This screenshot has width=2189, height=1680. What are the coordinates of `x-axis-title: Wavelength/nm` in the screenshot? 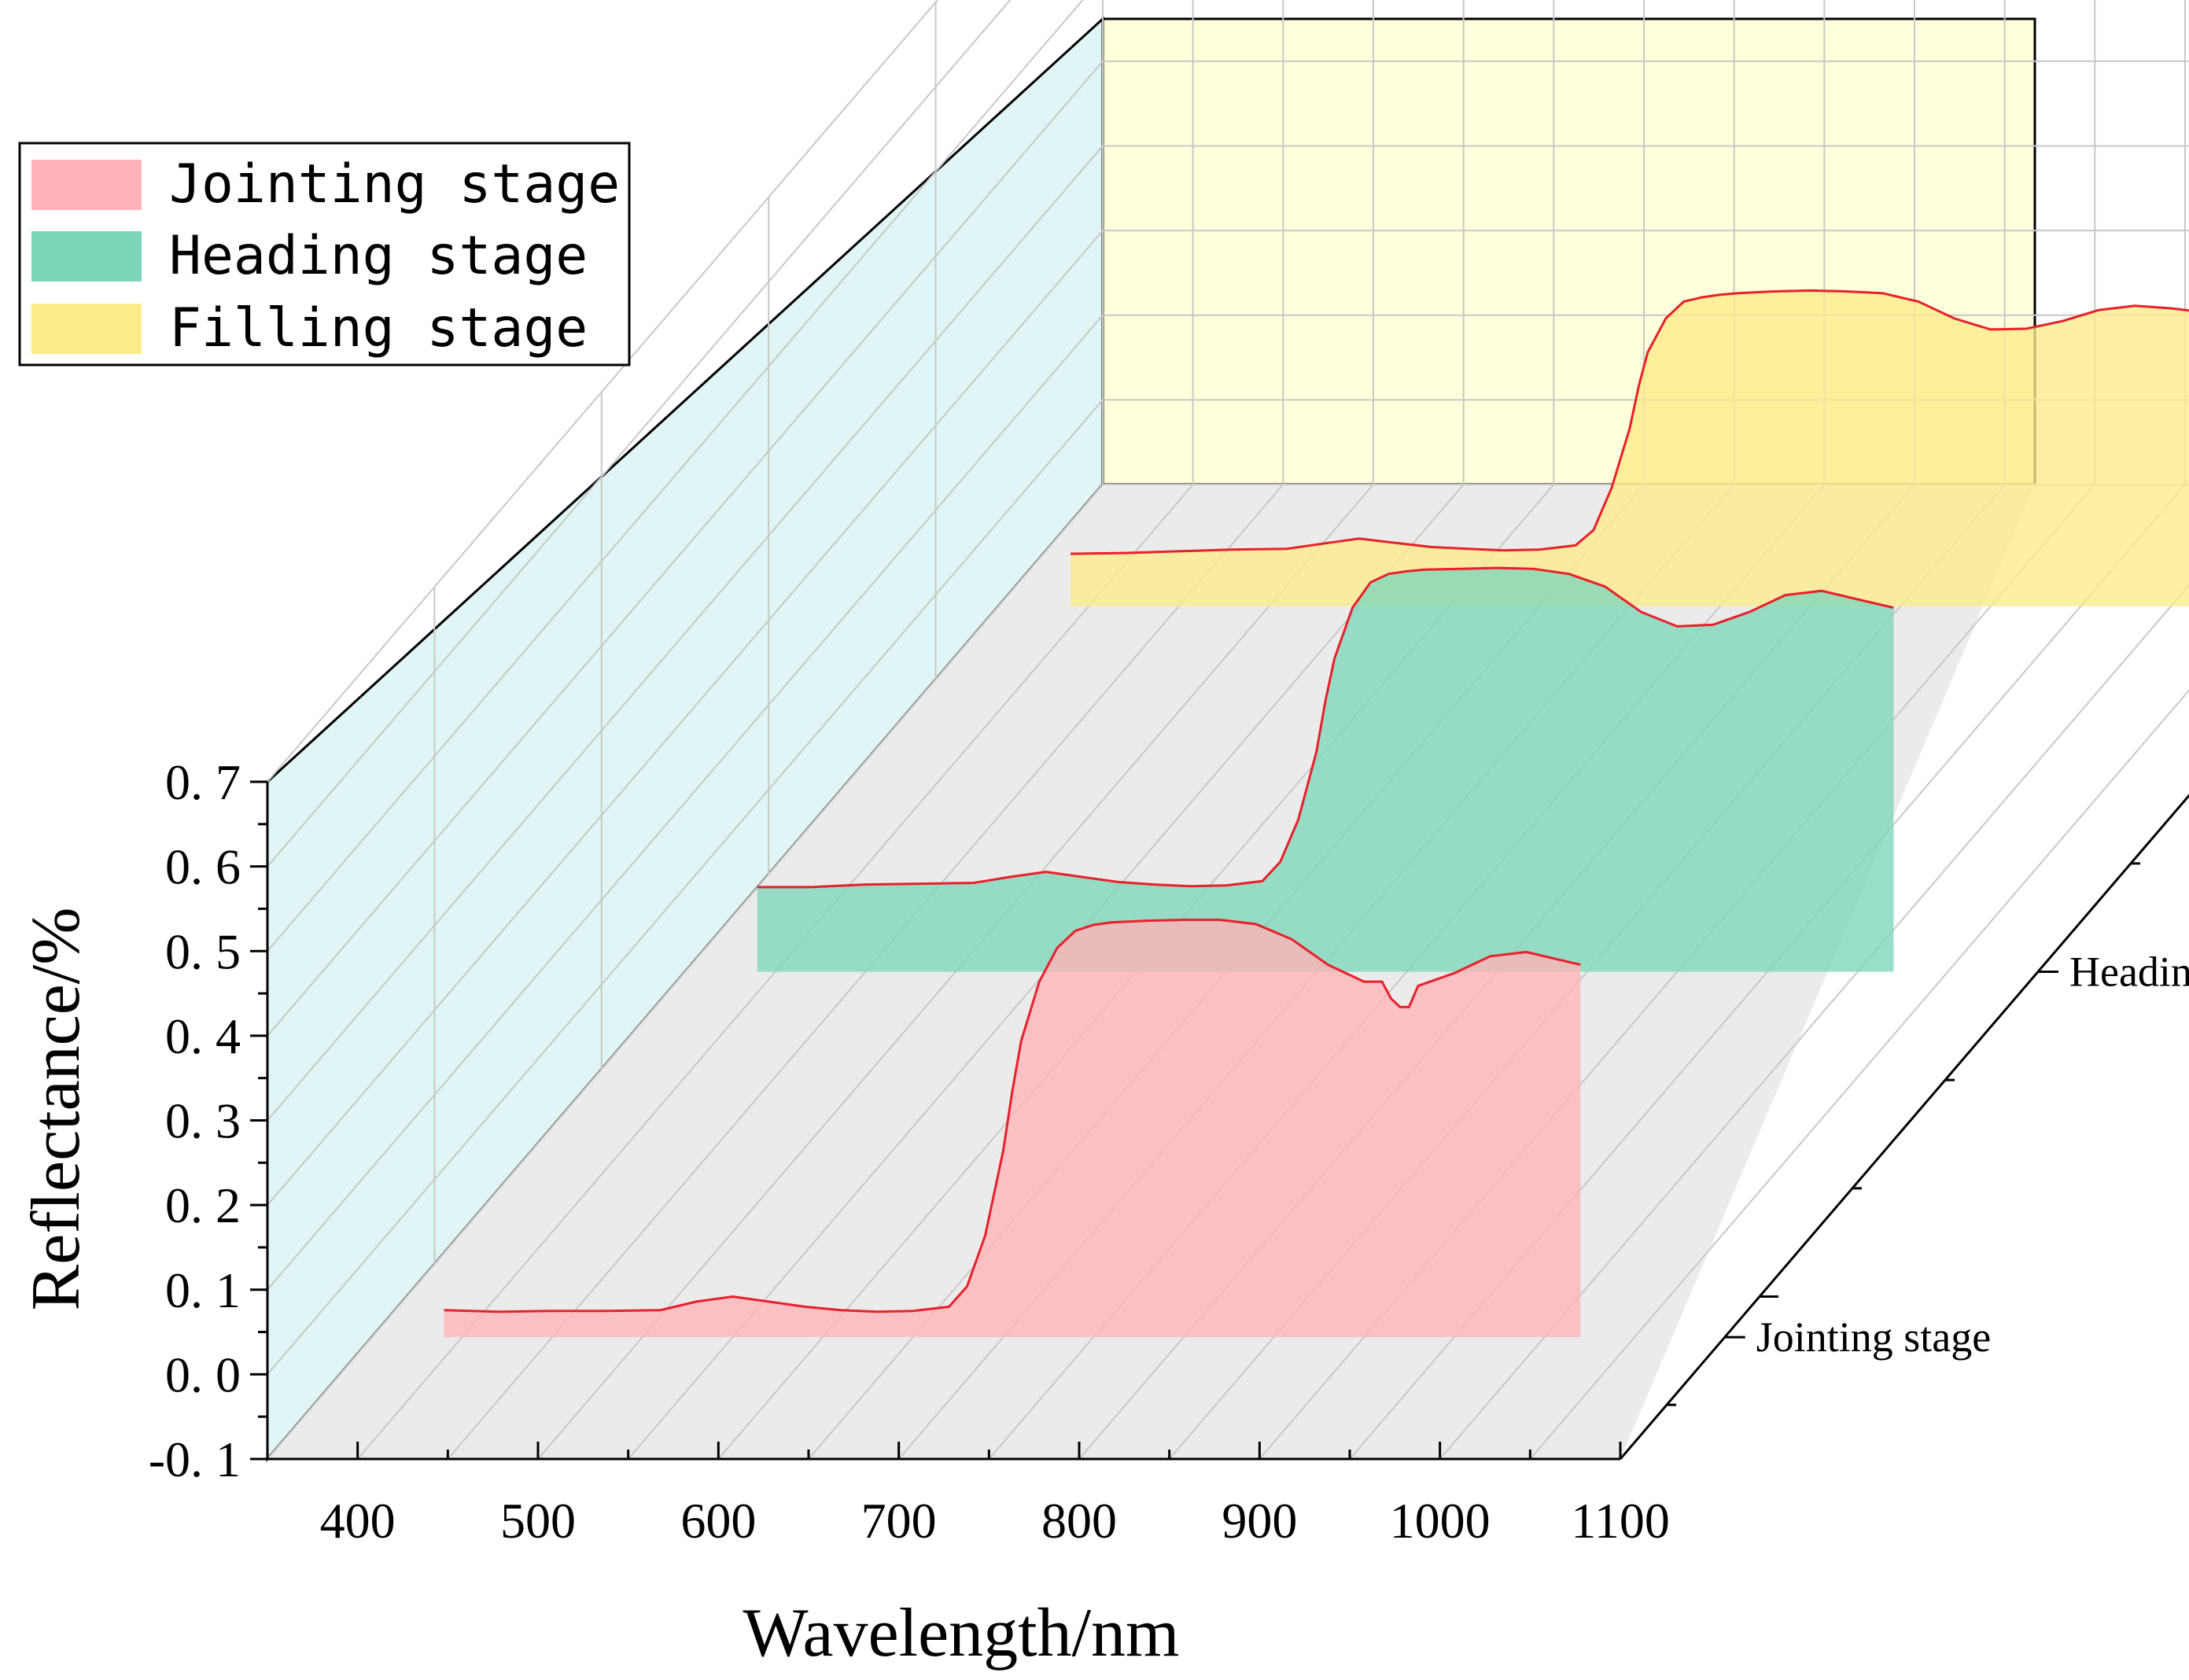 It's located at (962, 1633).